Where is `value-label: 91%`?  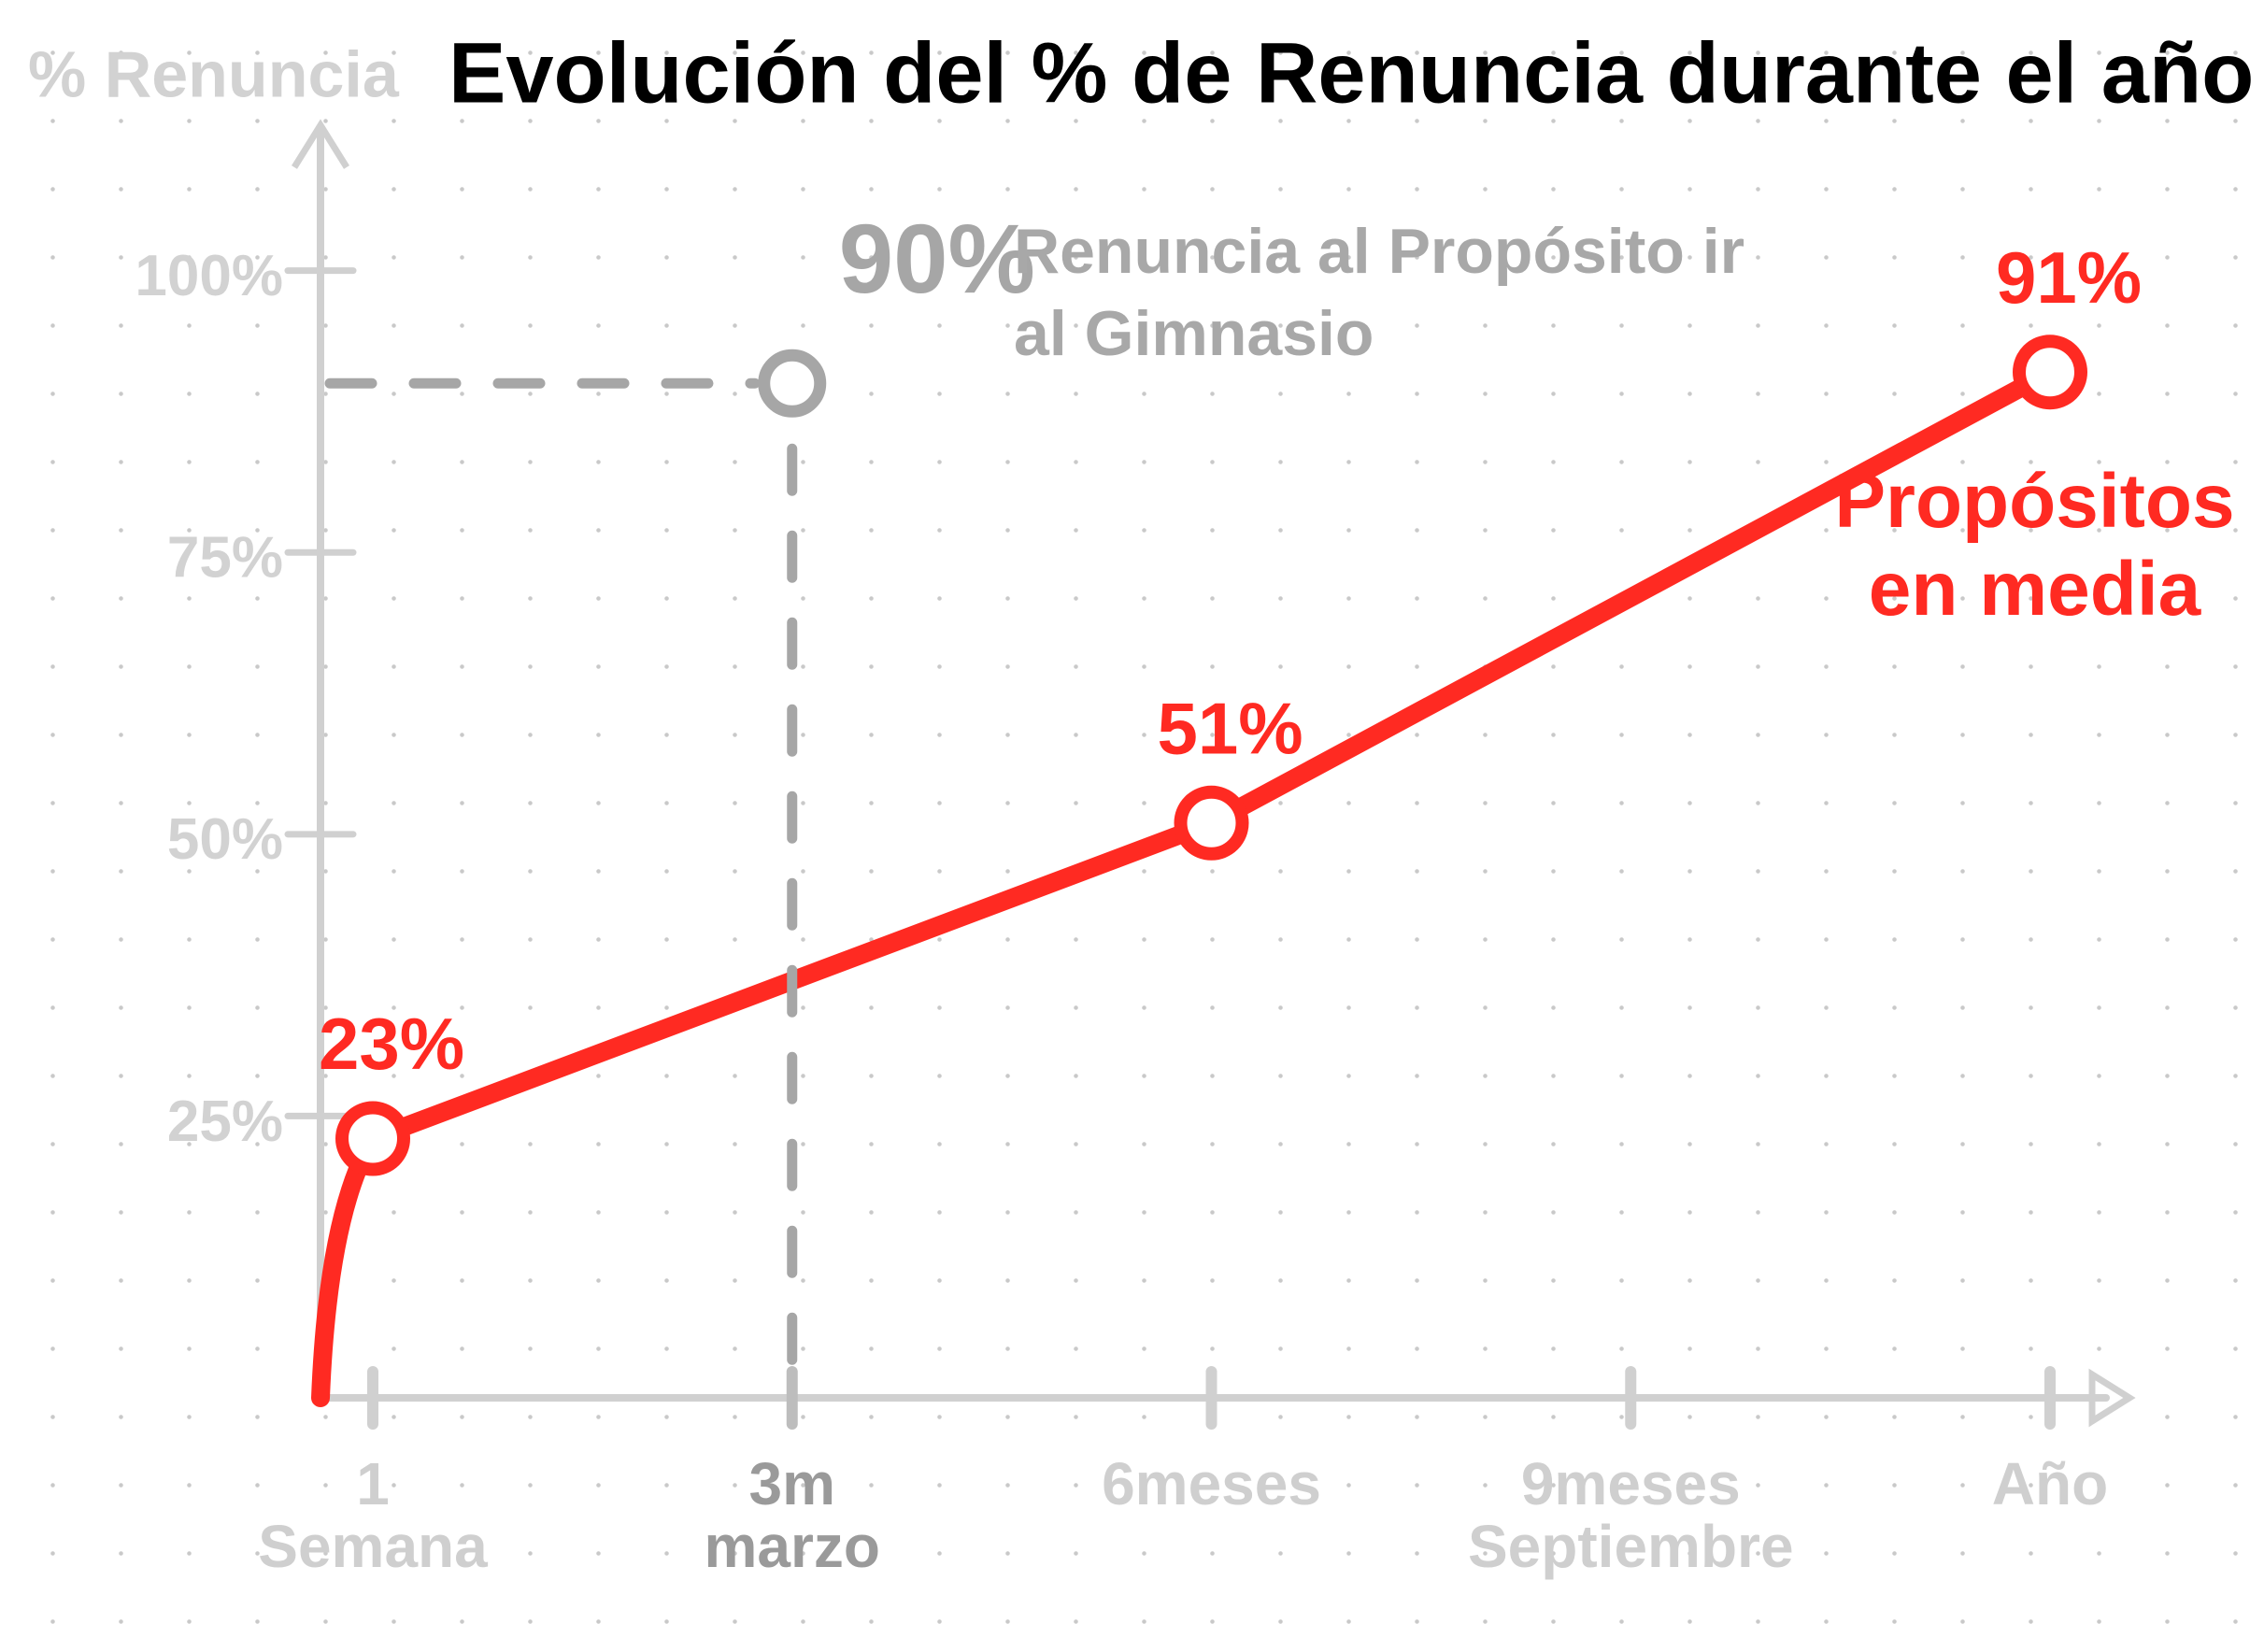
value-label: 91% is located at coordinates (2069, 277).